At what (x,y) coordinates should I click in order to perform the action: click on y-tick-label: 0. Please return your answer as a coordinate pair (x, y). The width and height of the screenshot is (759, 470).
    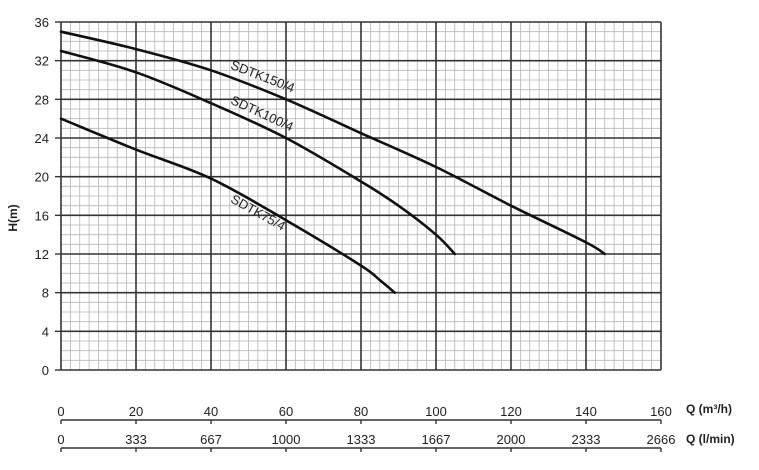
    Looking at the image, I should click on (45, 370).